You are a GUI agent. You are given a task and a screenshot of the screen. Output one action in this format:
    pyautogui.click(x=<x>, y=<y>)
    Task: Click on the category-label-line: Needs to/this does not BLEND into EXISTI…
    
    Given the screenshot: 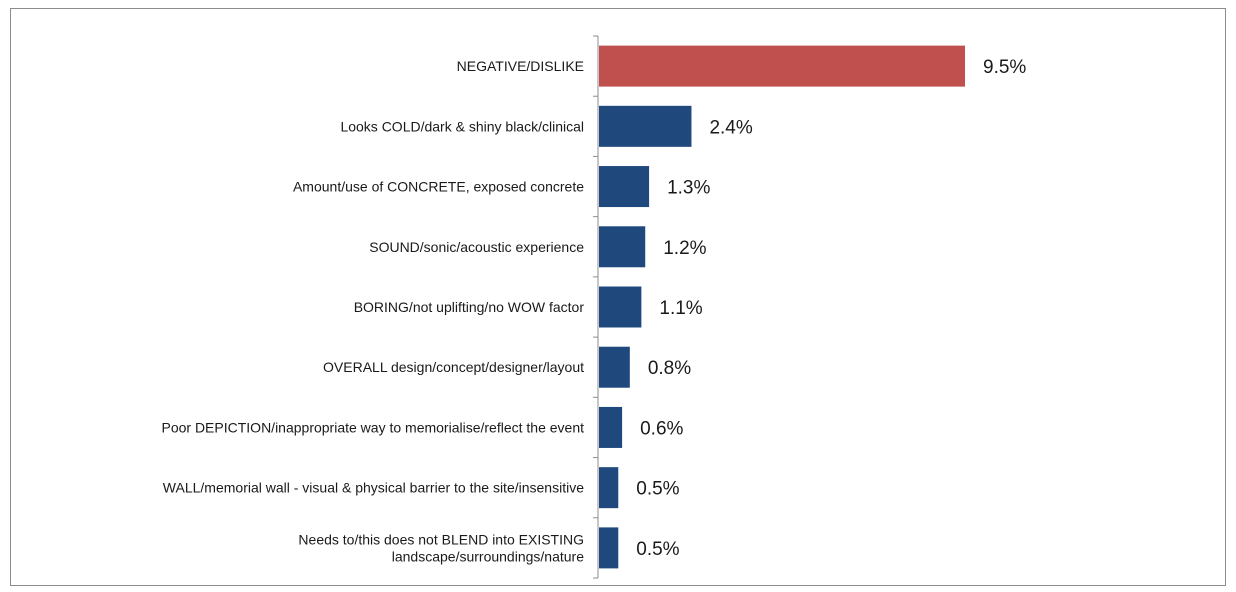 What is the action you would take?
    pyautogui.click(x=441, y=539)
    